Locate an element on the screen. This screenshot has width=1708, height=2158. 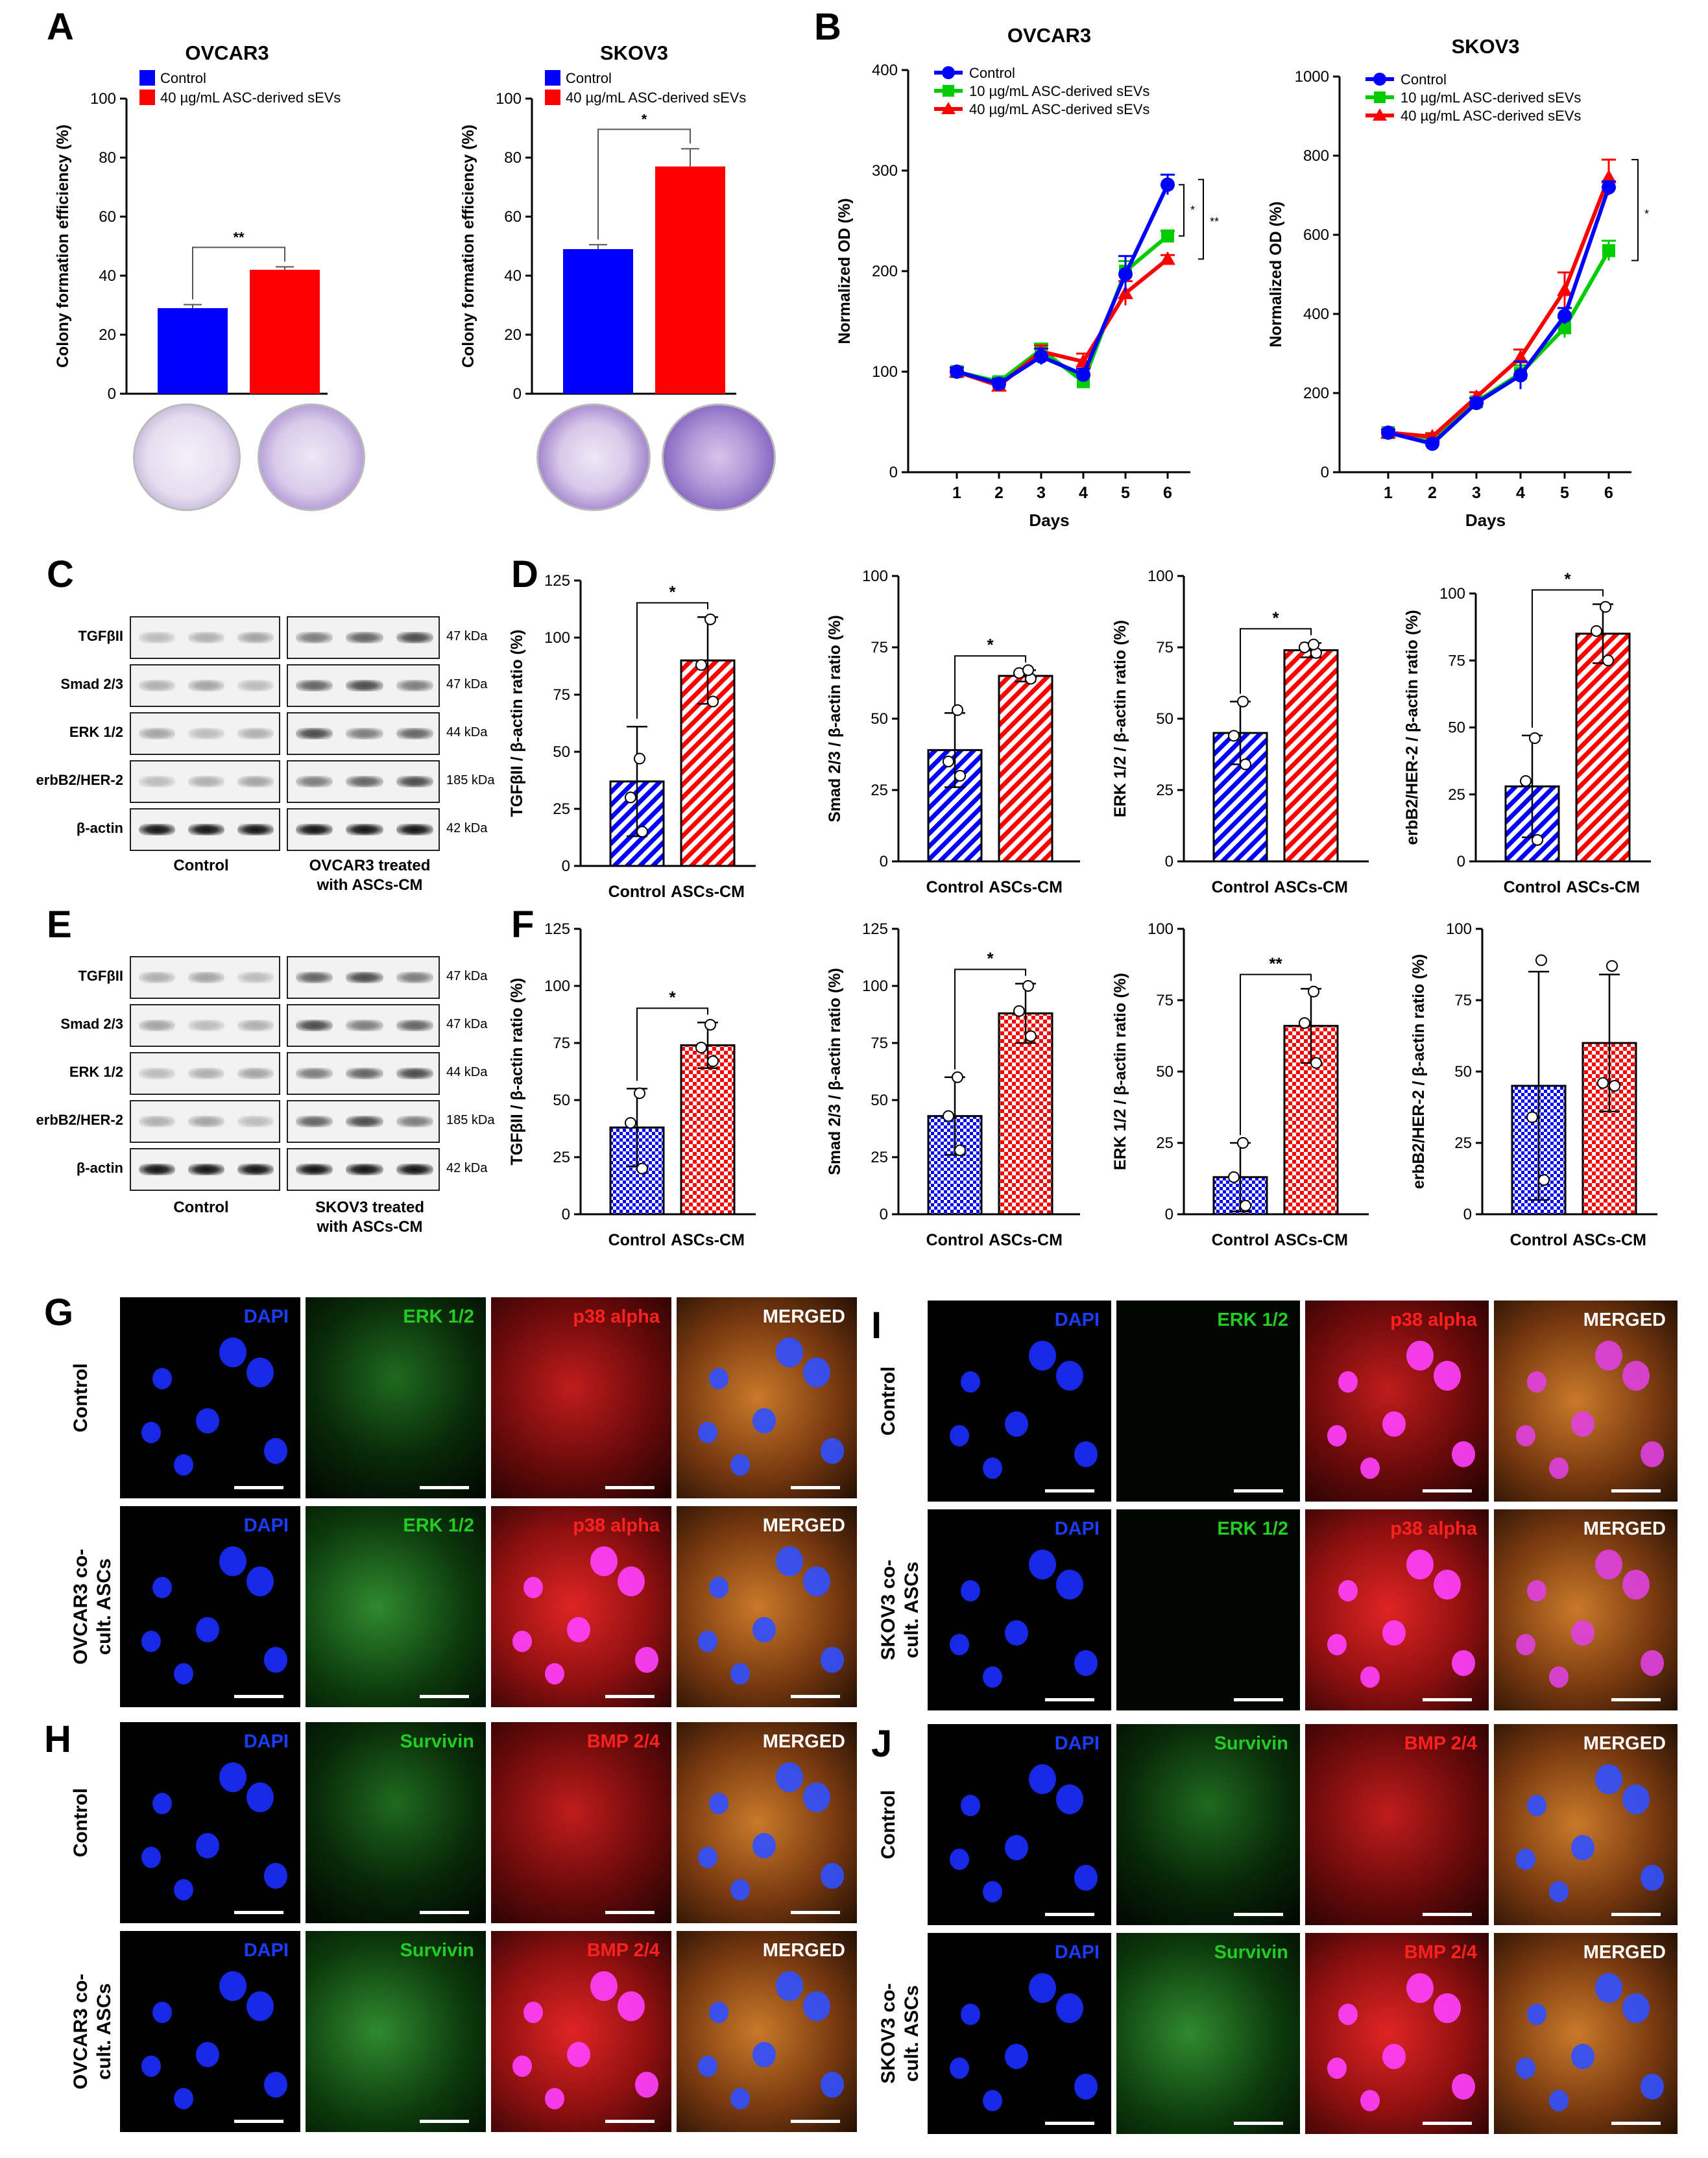
B1-legend-marker is located at coordinates (949, 108).